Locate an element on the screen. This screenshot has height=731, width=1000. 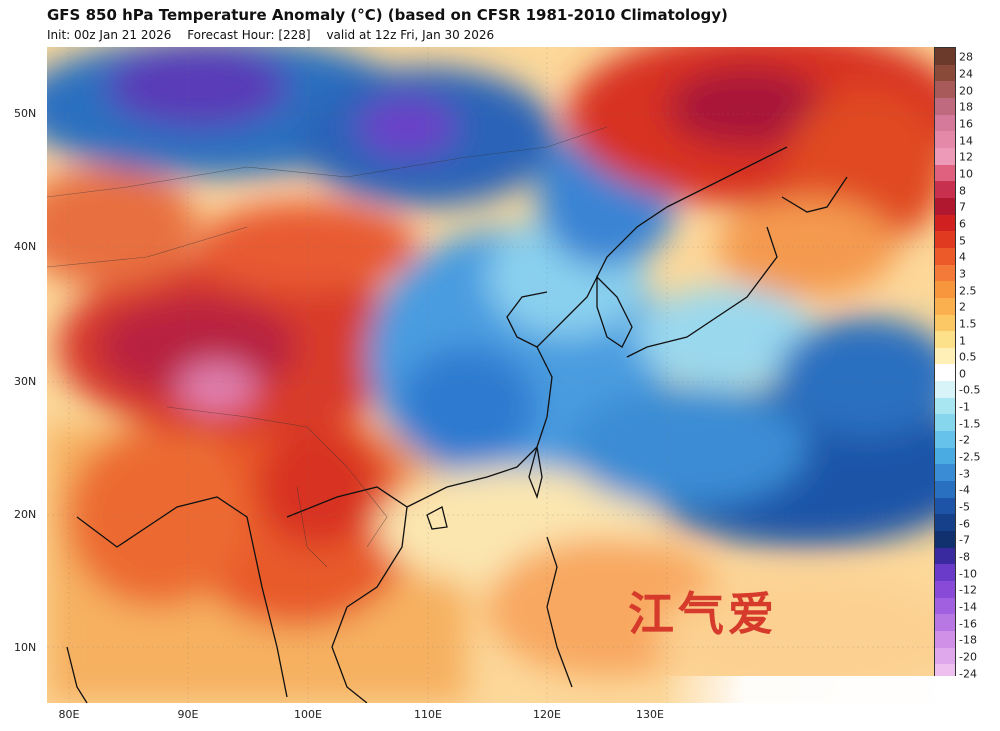
lon-label-110e: 110E is located at coordinates (428, 714).